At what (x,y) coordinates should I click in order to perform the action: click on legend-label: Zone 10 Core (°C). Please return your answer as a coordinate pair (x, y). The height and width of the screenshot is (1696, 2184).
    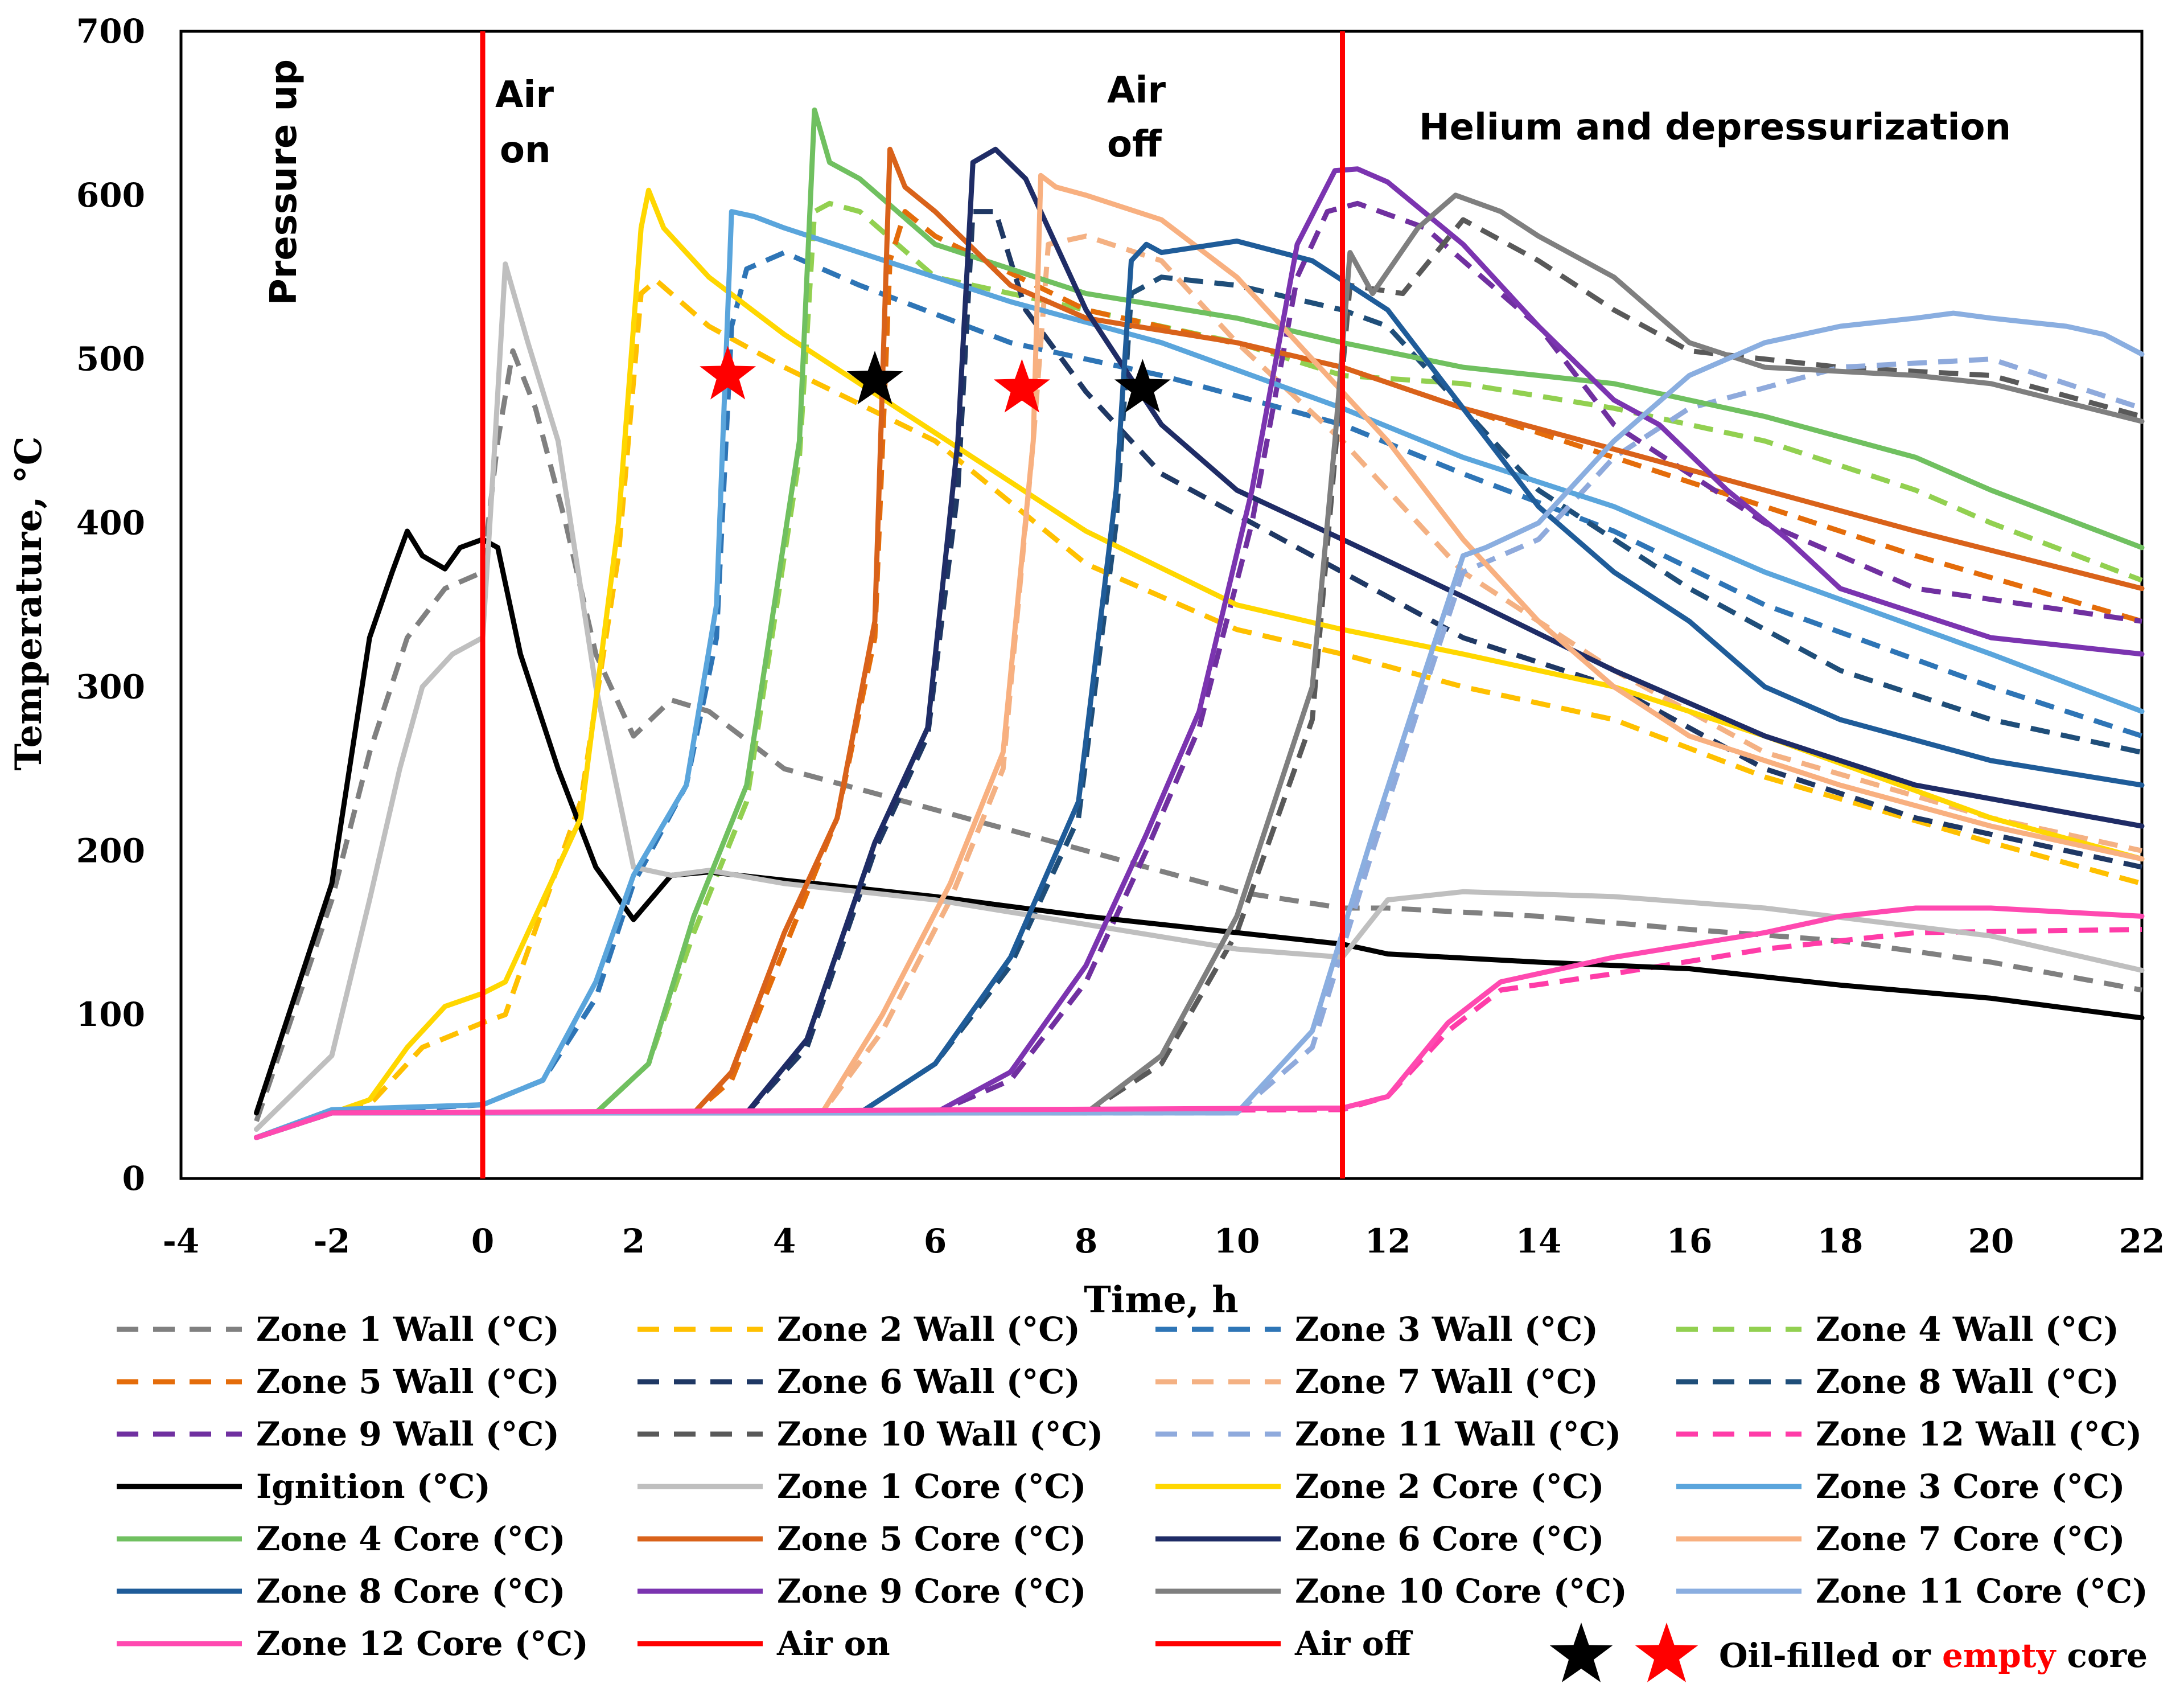
    Looking at the image, I should click on (1461, 1591).